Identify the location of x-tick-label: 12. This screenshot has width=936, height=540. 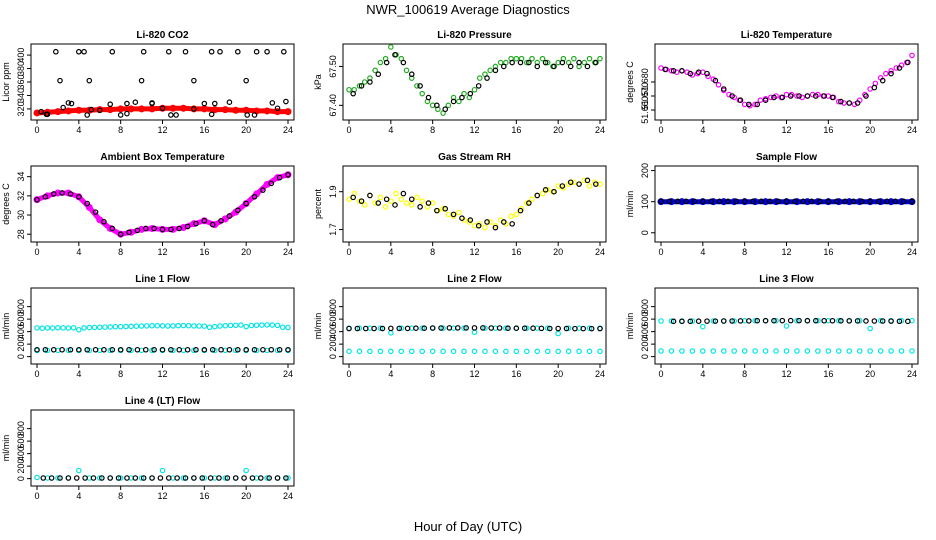
(474, 130).